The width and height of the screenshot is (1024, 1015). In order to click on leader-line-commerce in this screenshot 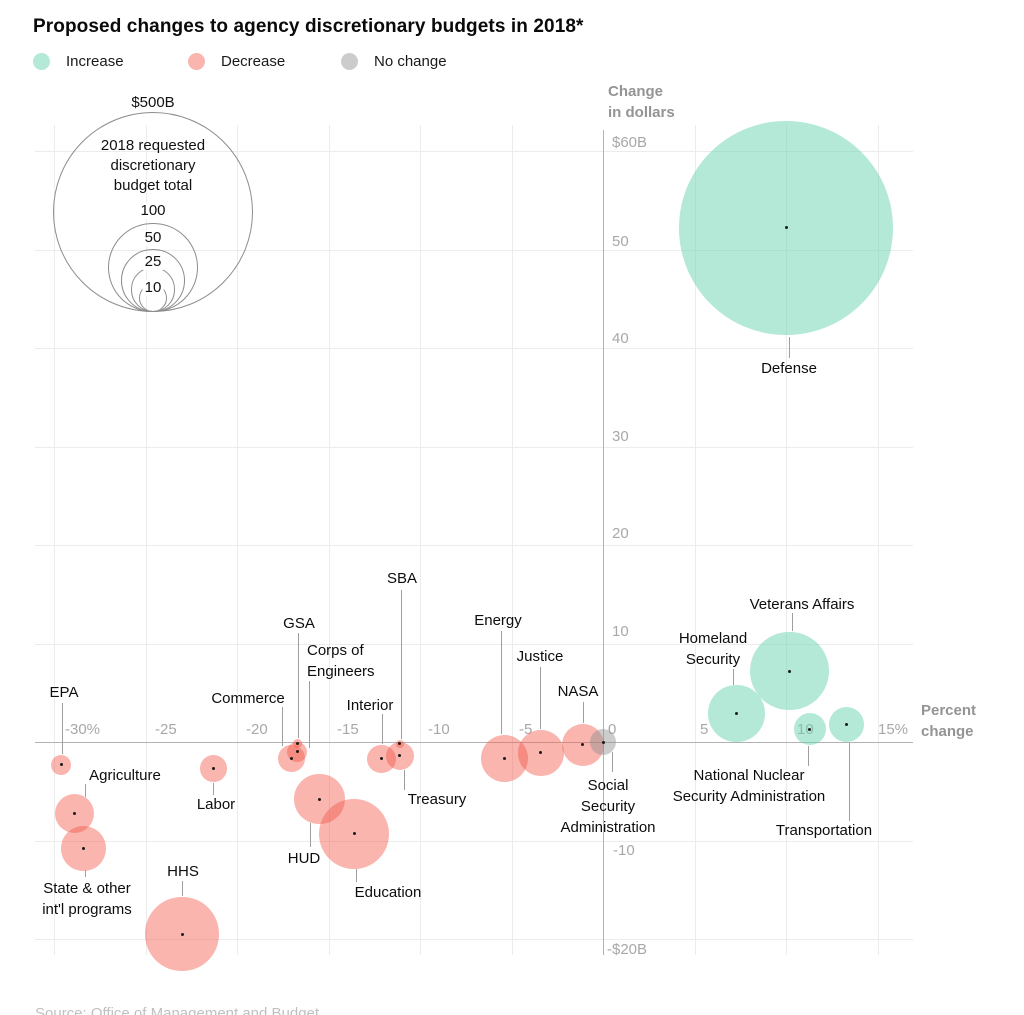, I will do `click(282, 726)`.